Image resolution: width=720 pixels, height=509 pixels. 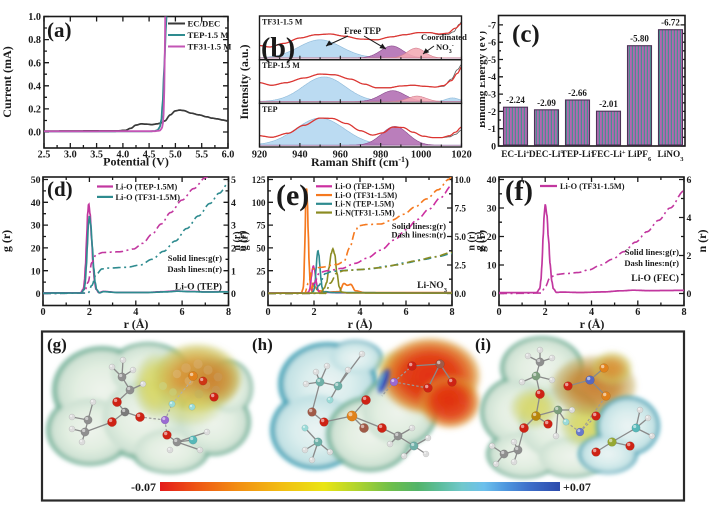 What do you see at coordinates (483, 344) in the screenshot?
I see `svg-text: (i)` at bounding box center [483, 344].